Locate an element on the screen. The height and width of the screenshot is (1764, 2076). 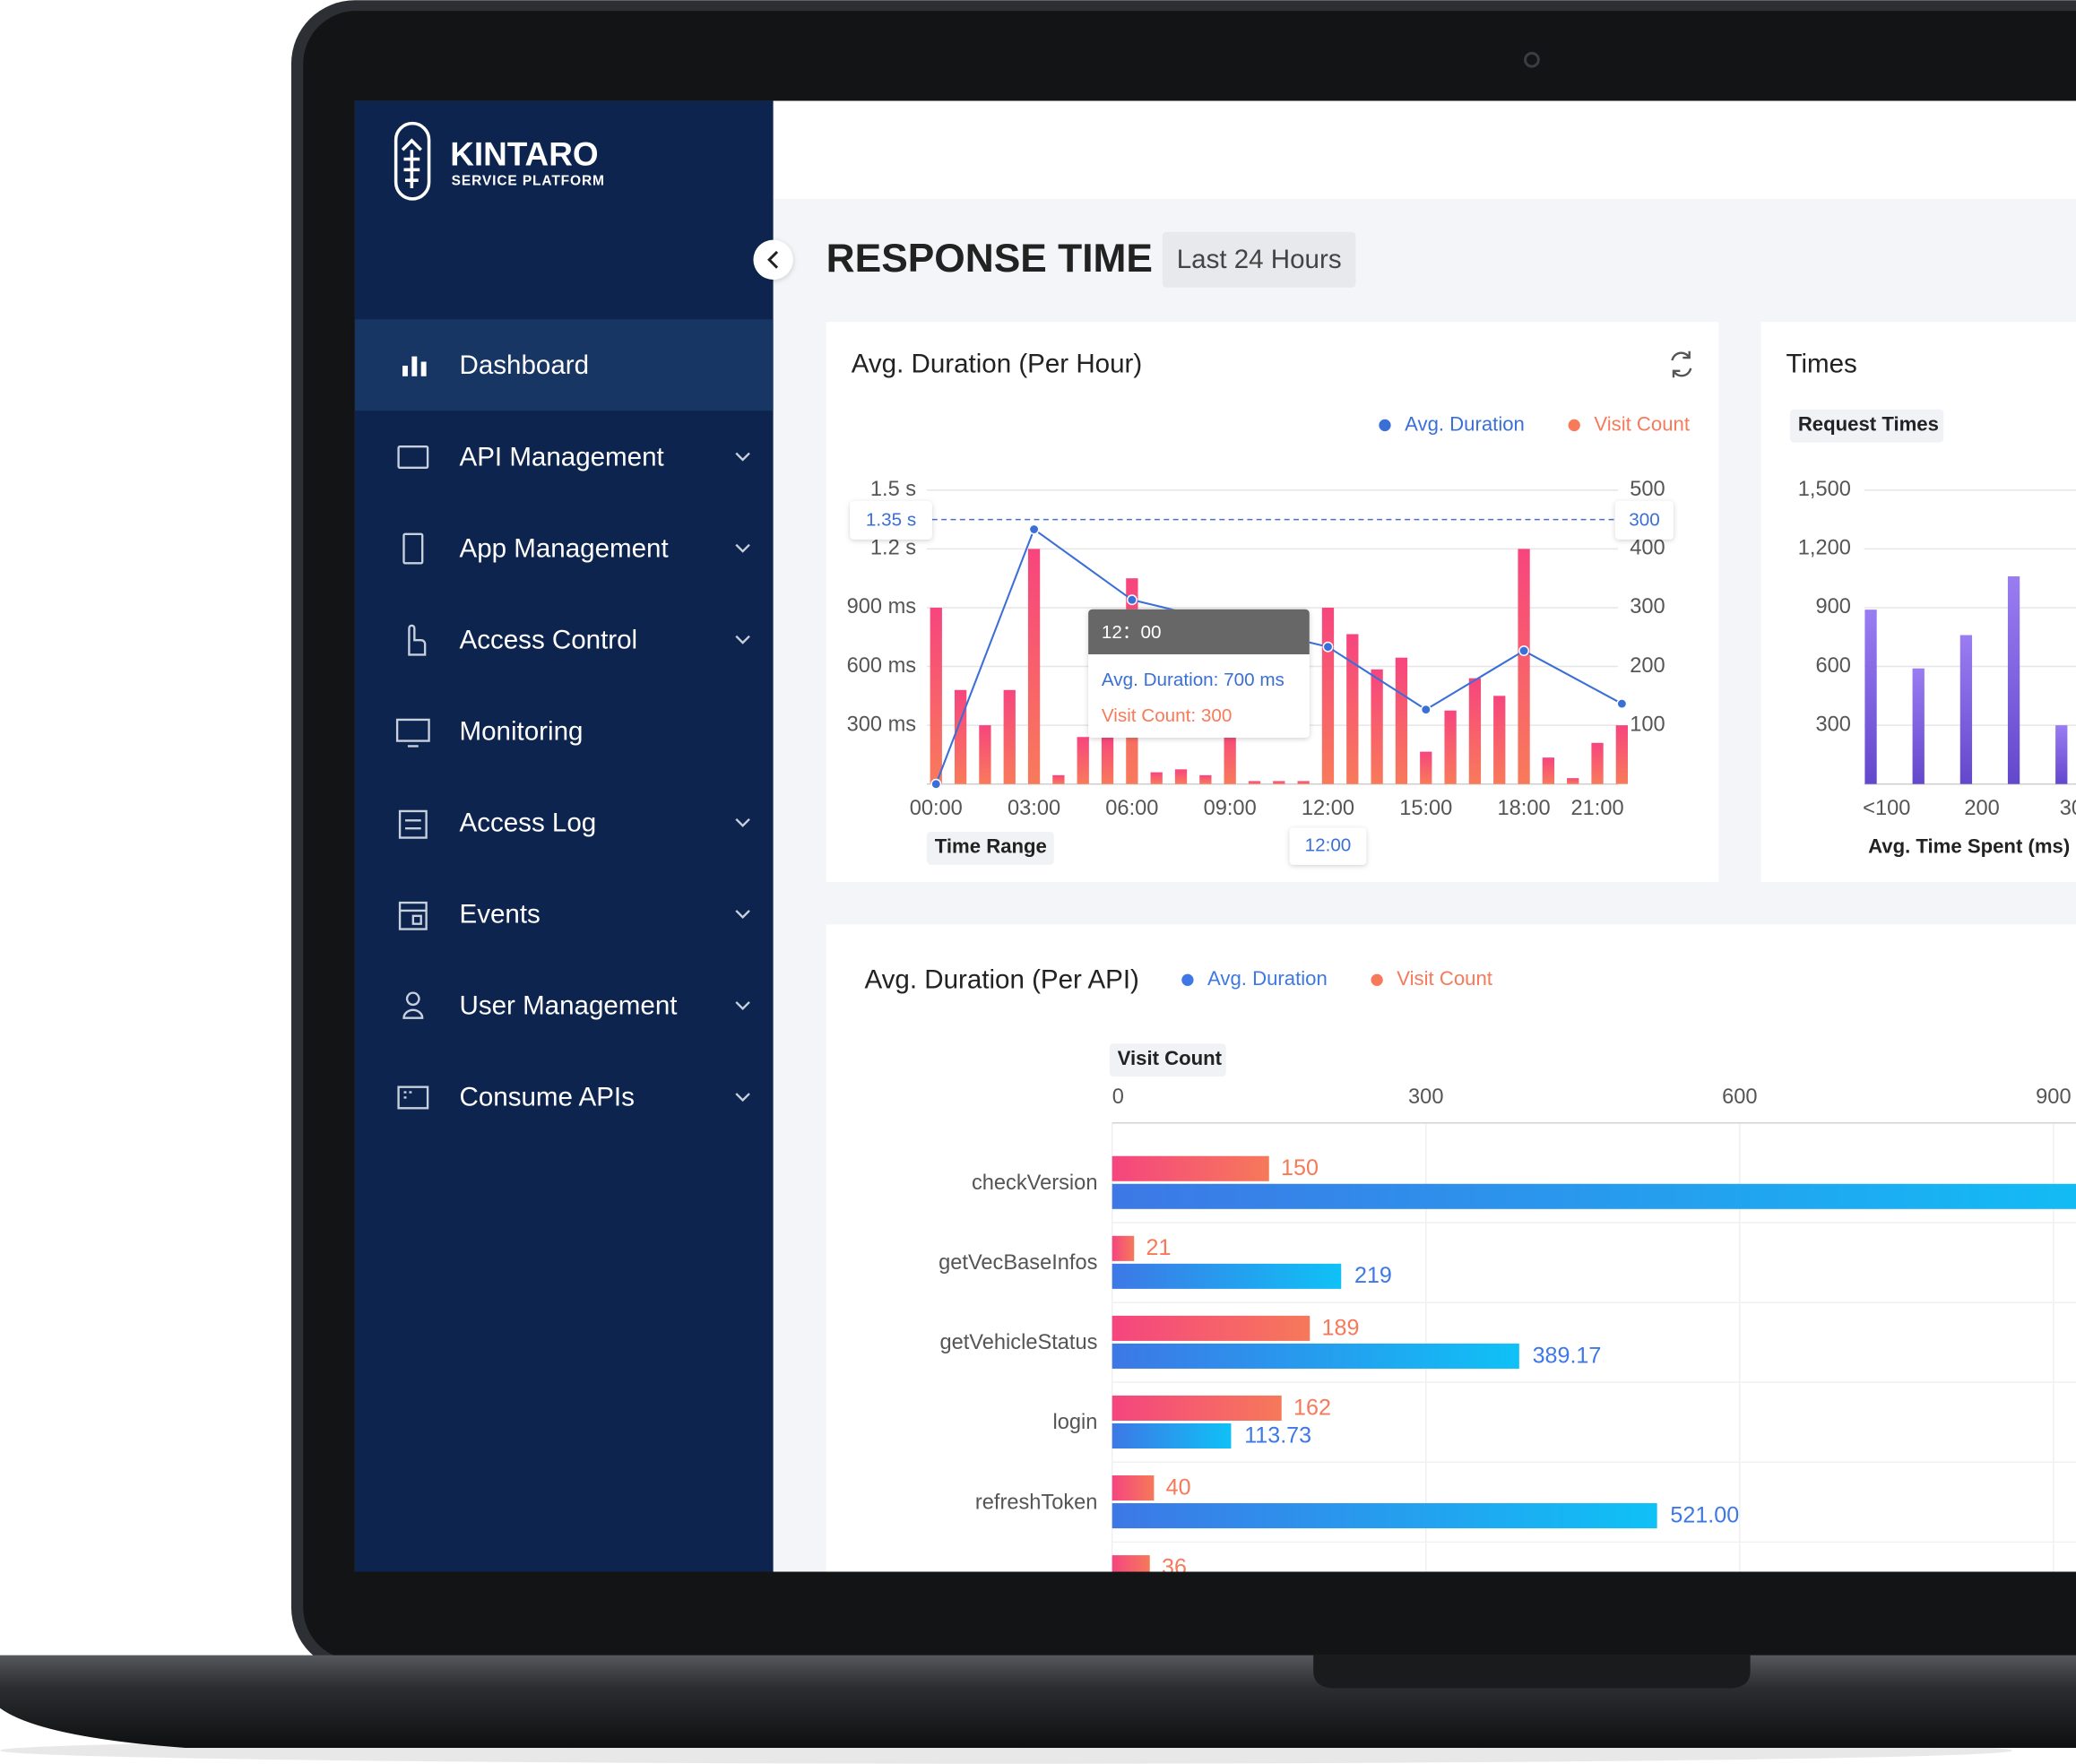
menu-item: Monitoring is located at coordinates (489, 732).